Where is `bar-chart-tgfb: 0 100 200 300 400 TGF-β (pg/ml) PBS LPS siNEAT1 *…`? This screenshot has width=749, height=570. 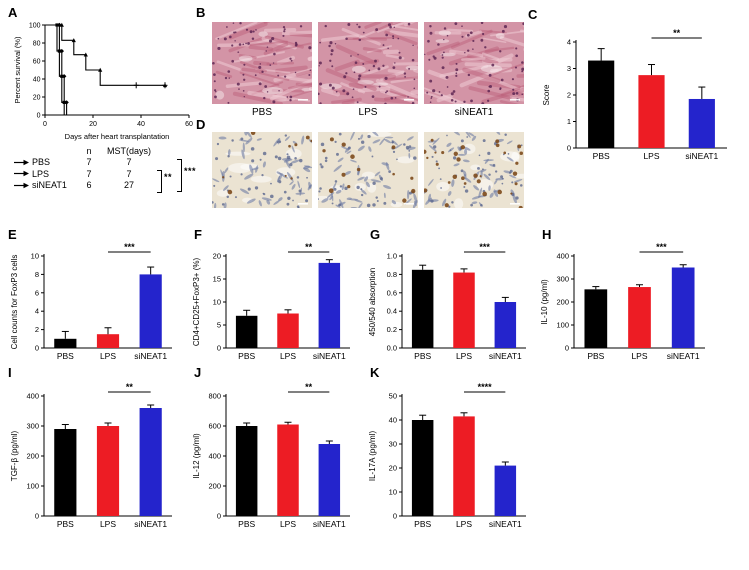 bar-chart-tgfb: 0 100 200 300 400 TGF-β (pg/ml) PBS LPS siNEAT1 *… is located at coordinates (94, 460).